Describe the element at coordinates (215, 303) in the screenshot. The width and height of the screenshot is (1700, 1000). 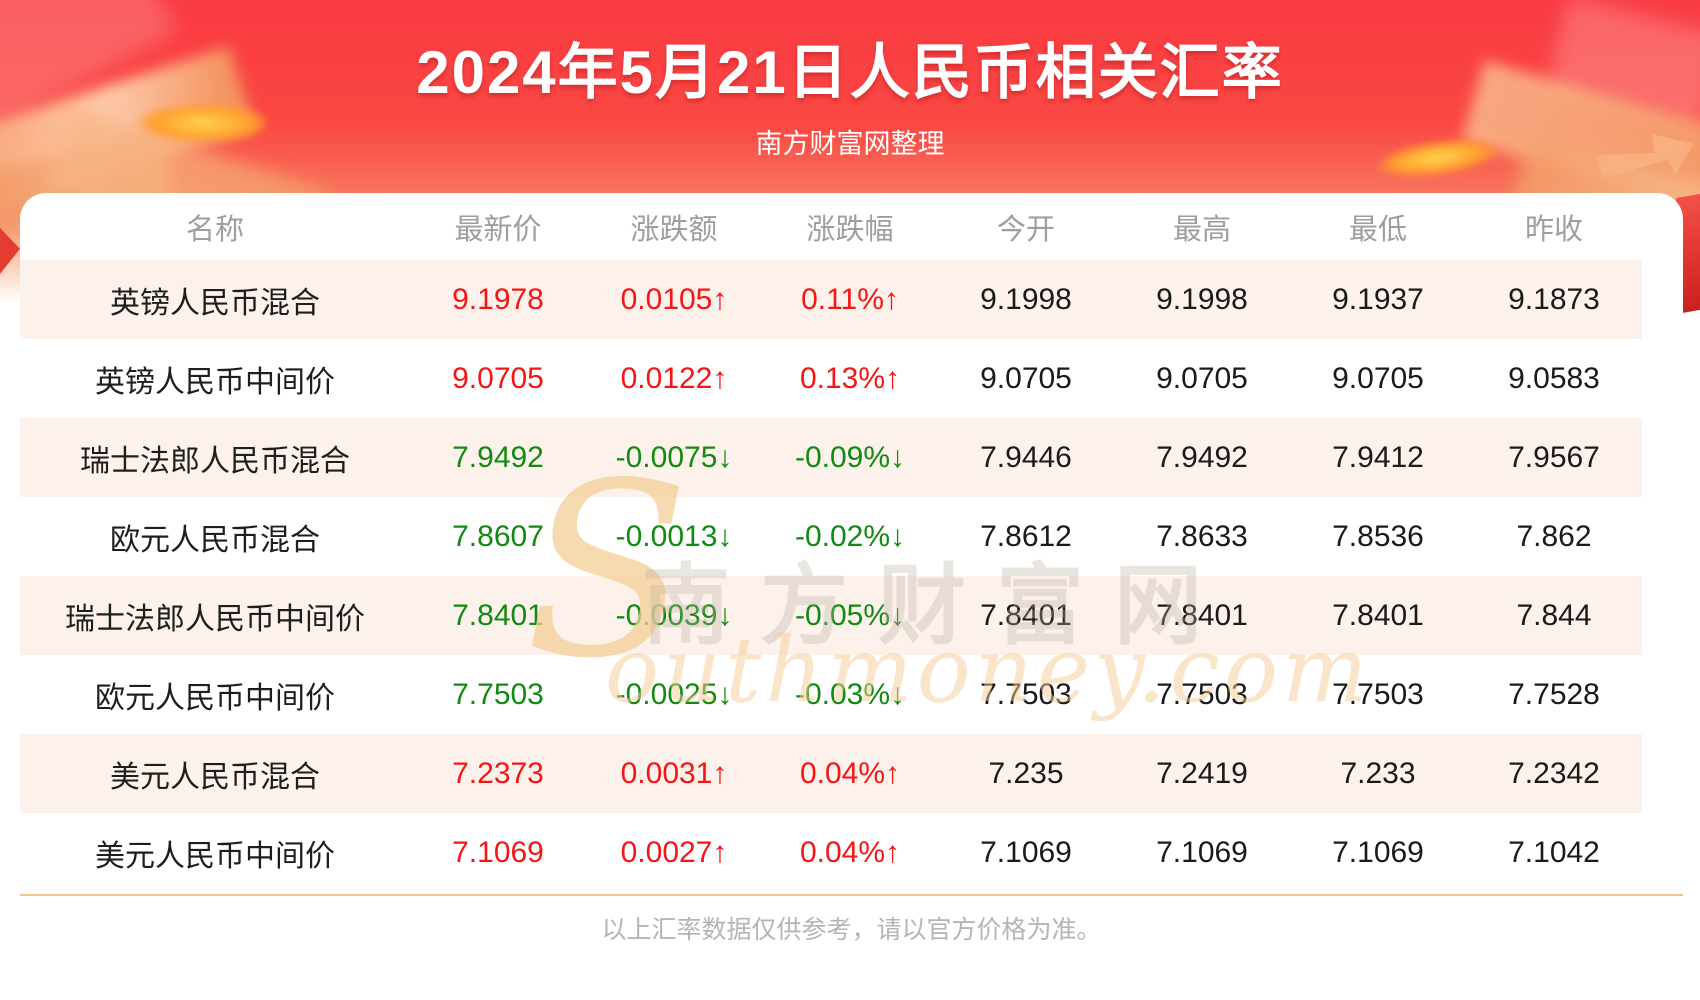
I see `cell-name: 英镑人民币混合` at that location.